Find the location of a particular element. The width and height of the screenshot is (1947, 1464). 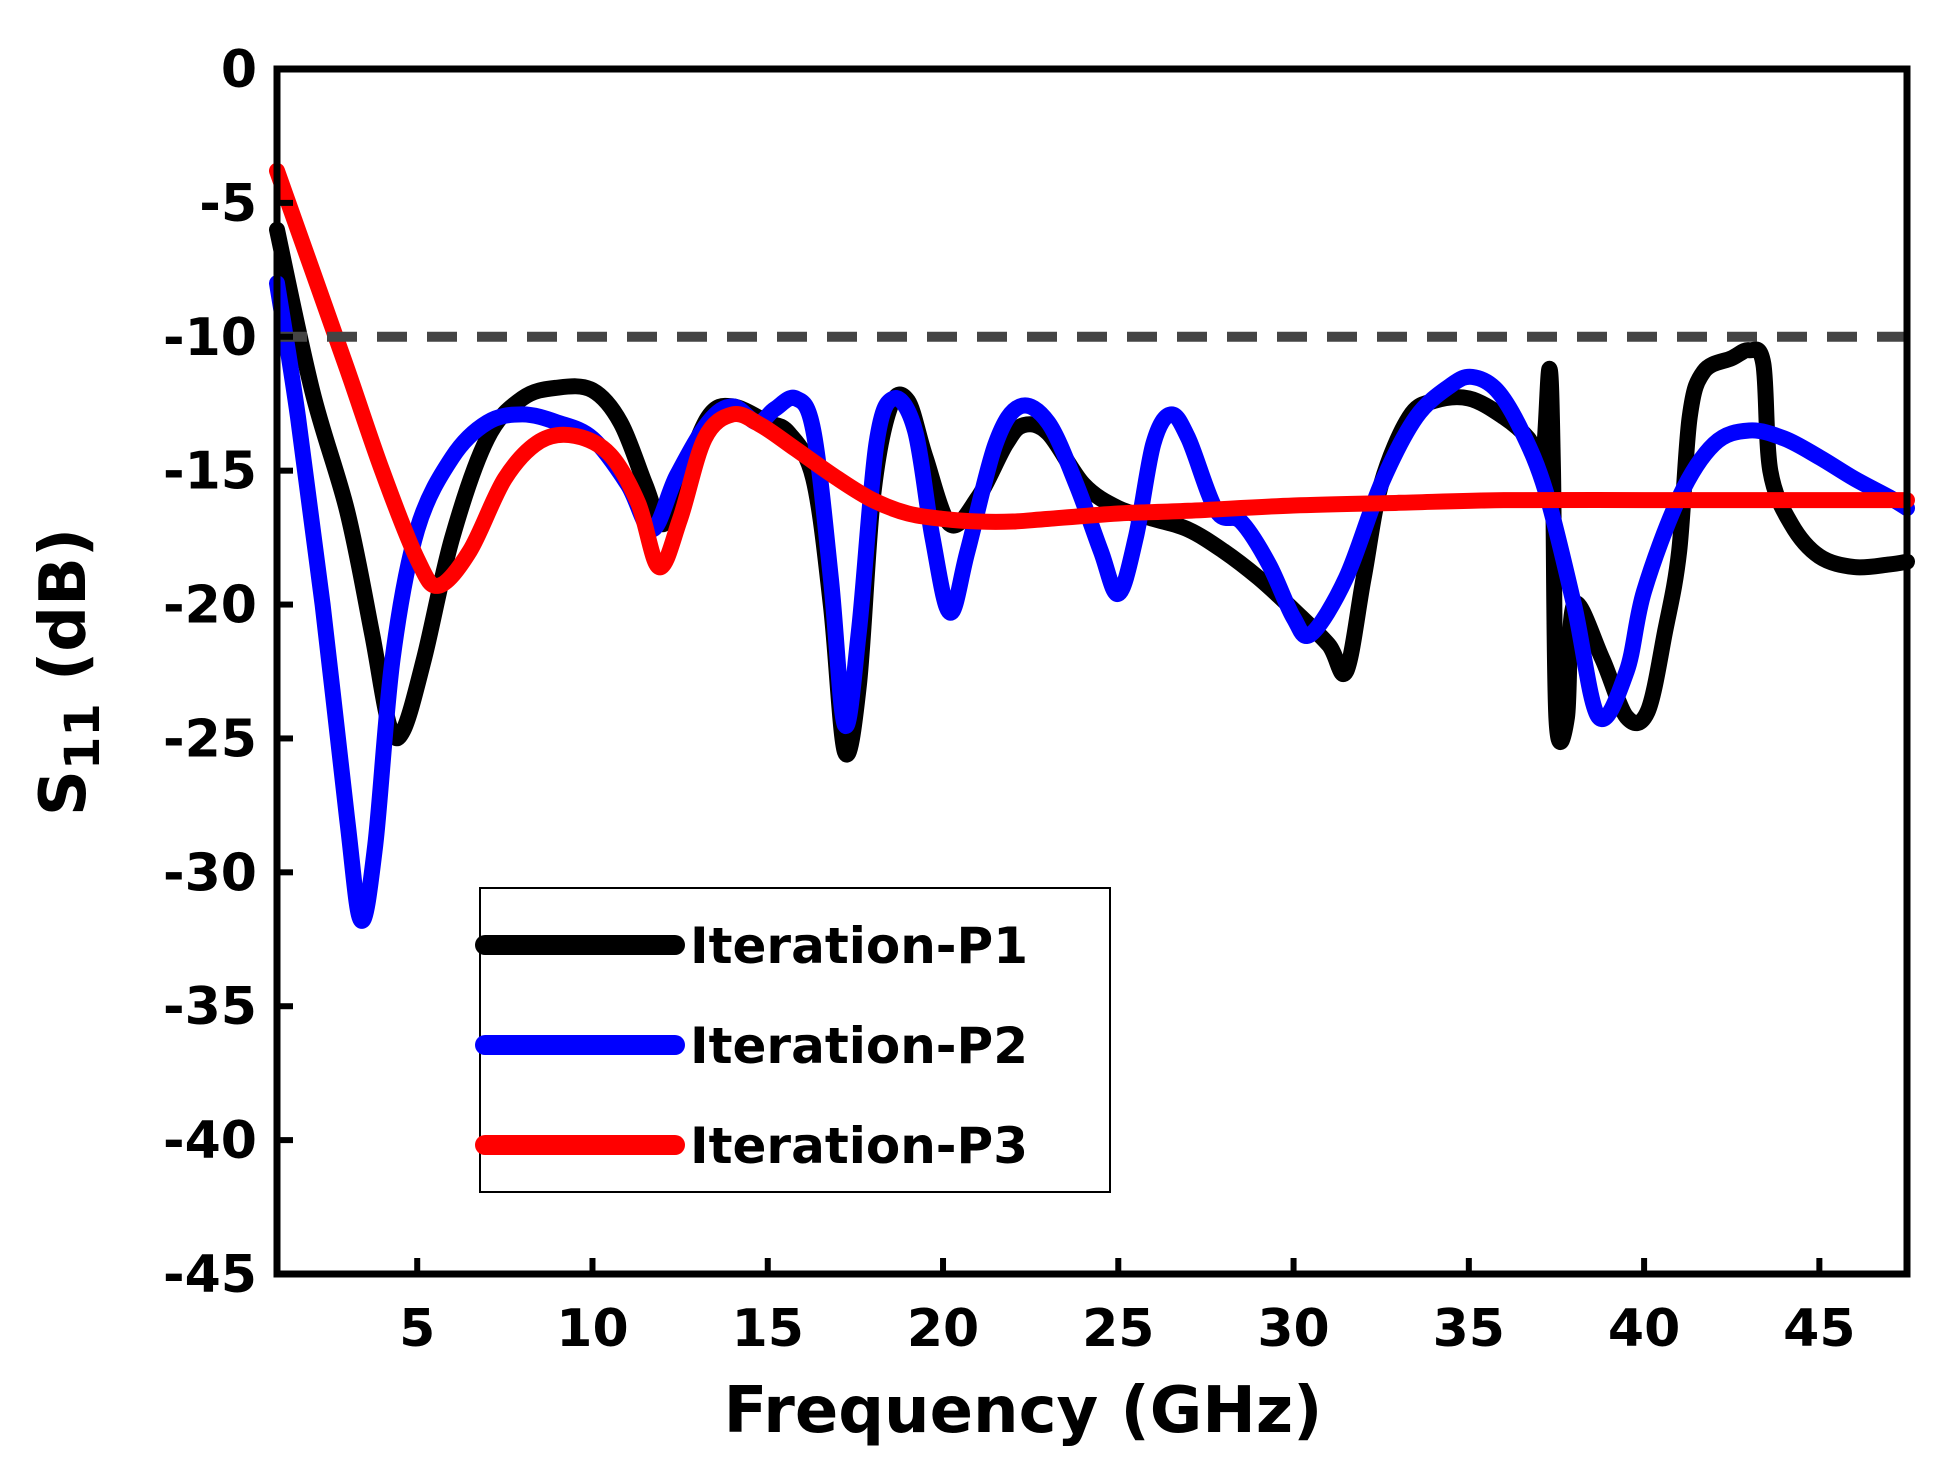

y-tick-label: -15 is located at coordinates (210, 472).